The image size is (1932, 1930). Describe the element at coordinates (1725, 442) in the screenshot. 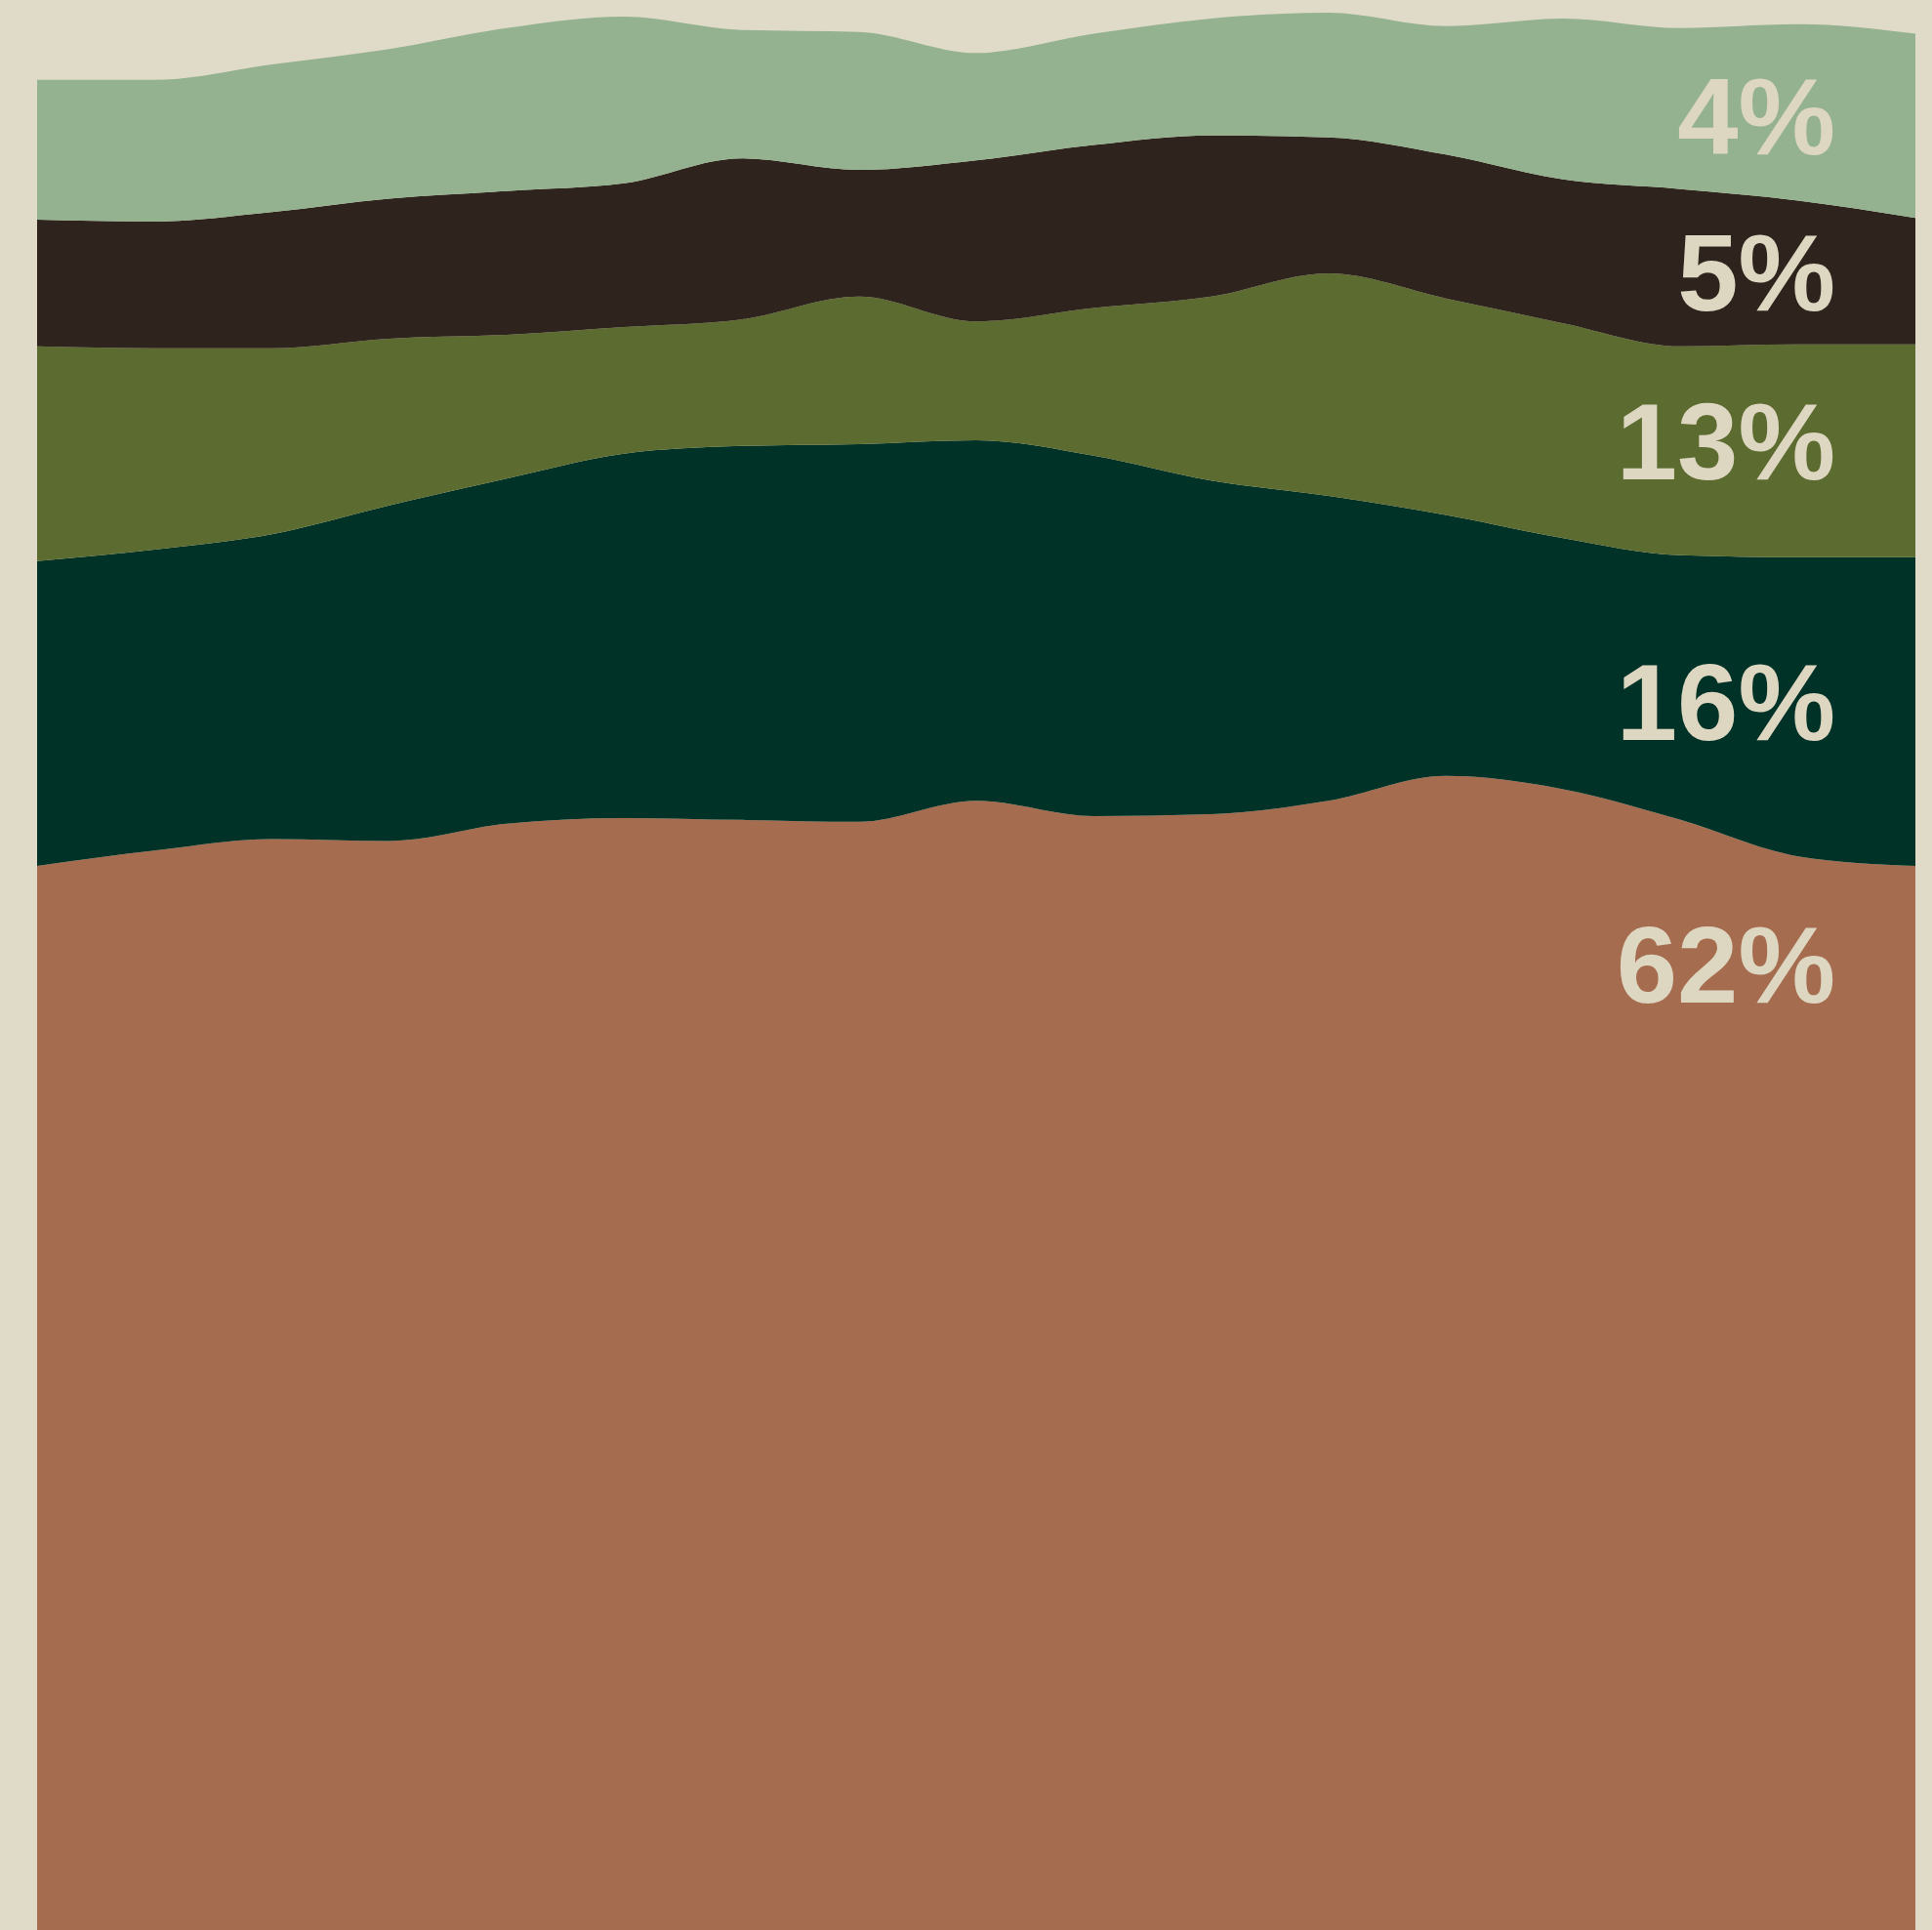

I see `annotation: 13%` at that location.